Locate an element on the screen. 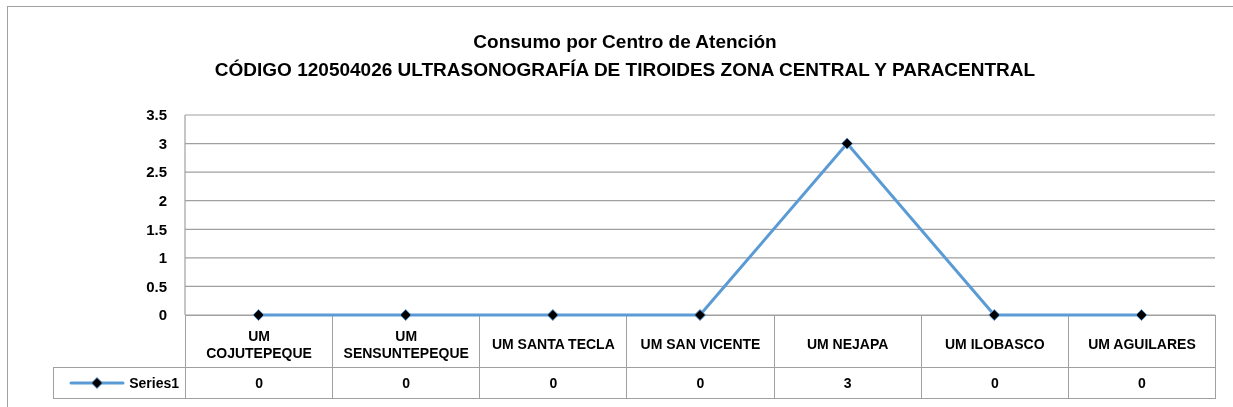  x-tick-label: UM SENSUNTEPEQUE is located at coordinates (406, 341).